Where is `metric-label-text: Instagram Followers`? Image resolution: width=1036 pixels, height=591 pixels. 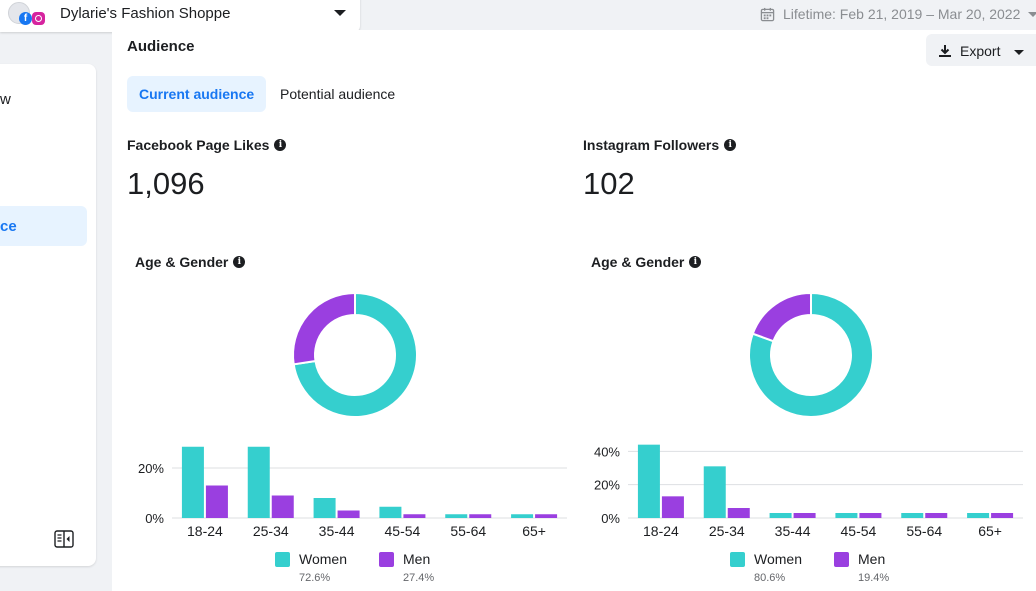 metric-label-text: Instagram Followers is located at coordinates (651, 145).